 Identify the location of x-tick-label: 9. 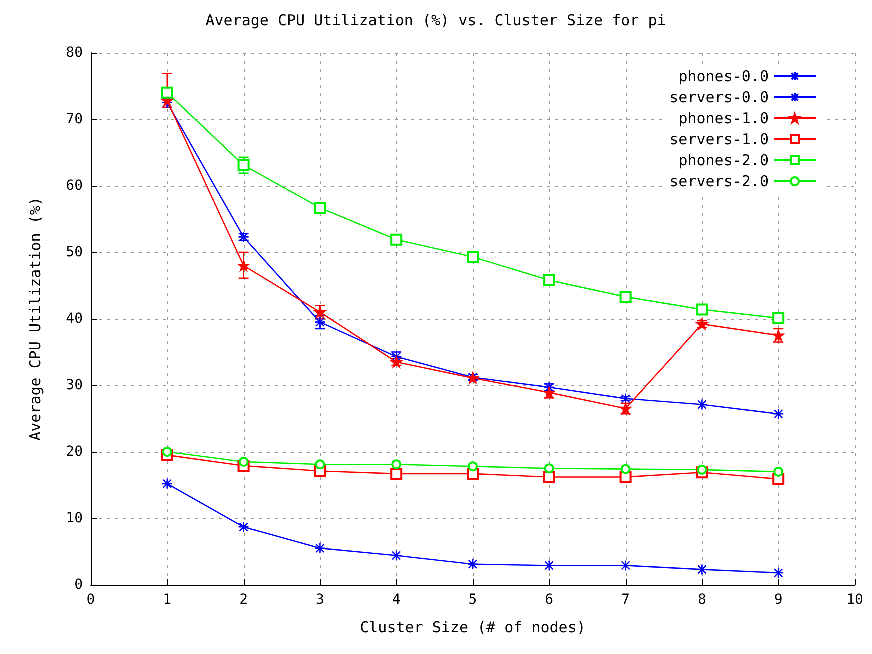
(778, 600).